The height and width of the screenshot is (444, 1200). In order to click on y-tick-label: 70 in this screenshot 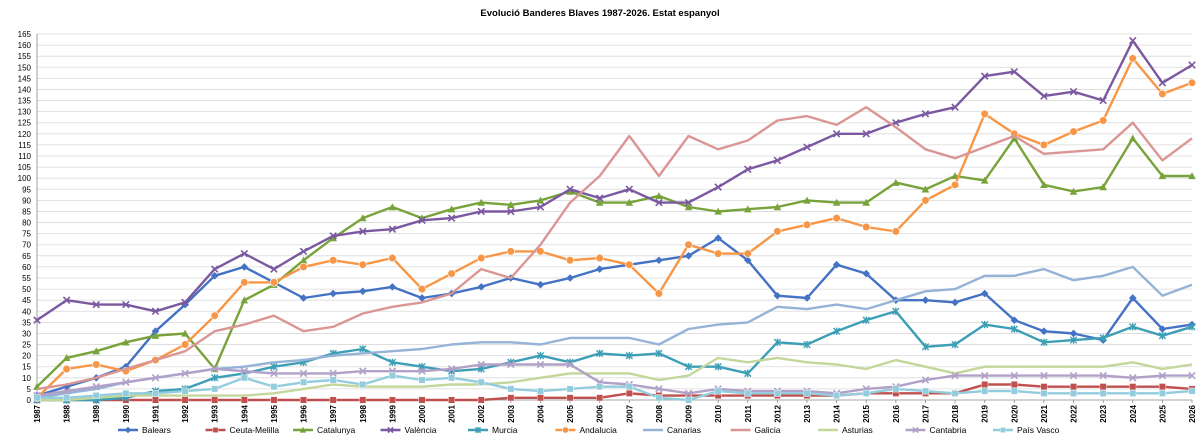, I will do `click(26, 245)`.